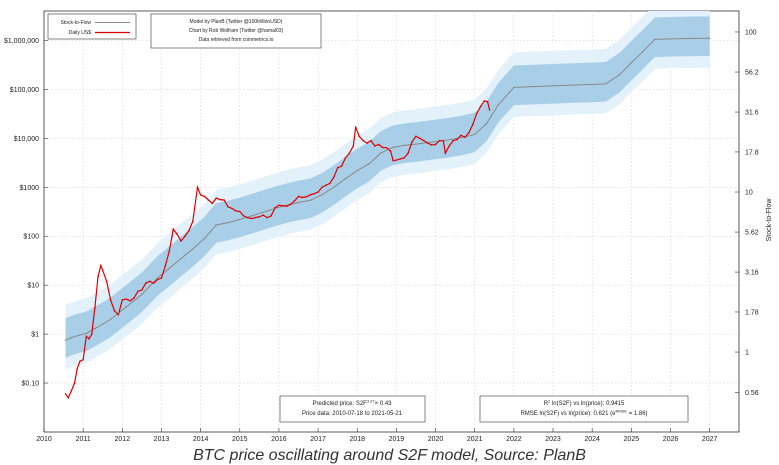  What do you see at coordinates (752, 73) in the screenshot?
I see `y2-tick-label: 56.2` at bounding box center [752, 73].